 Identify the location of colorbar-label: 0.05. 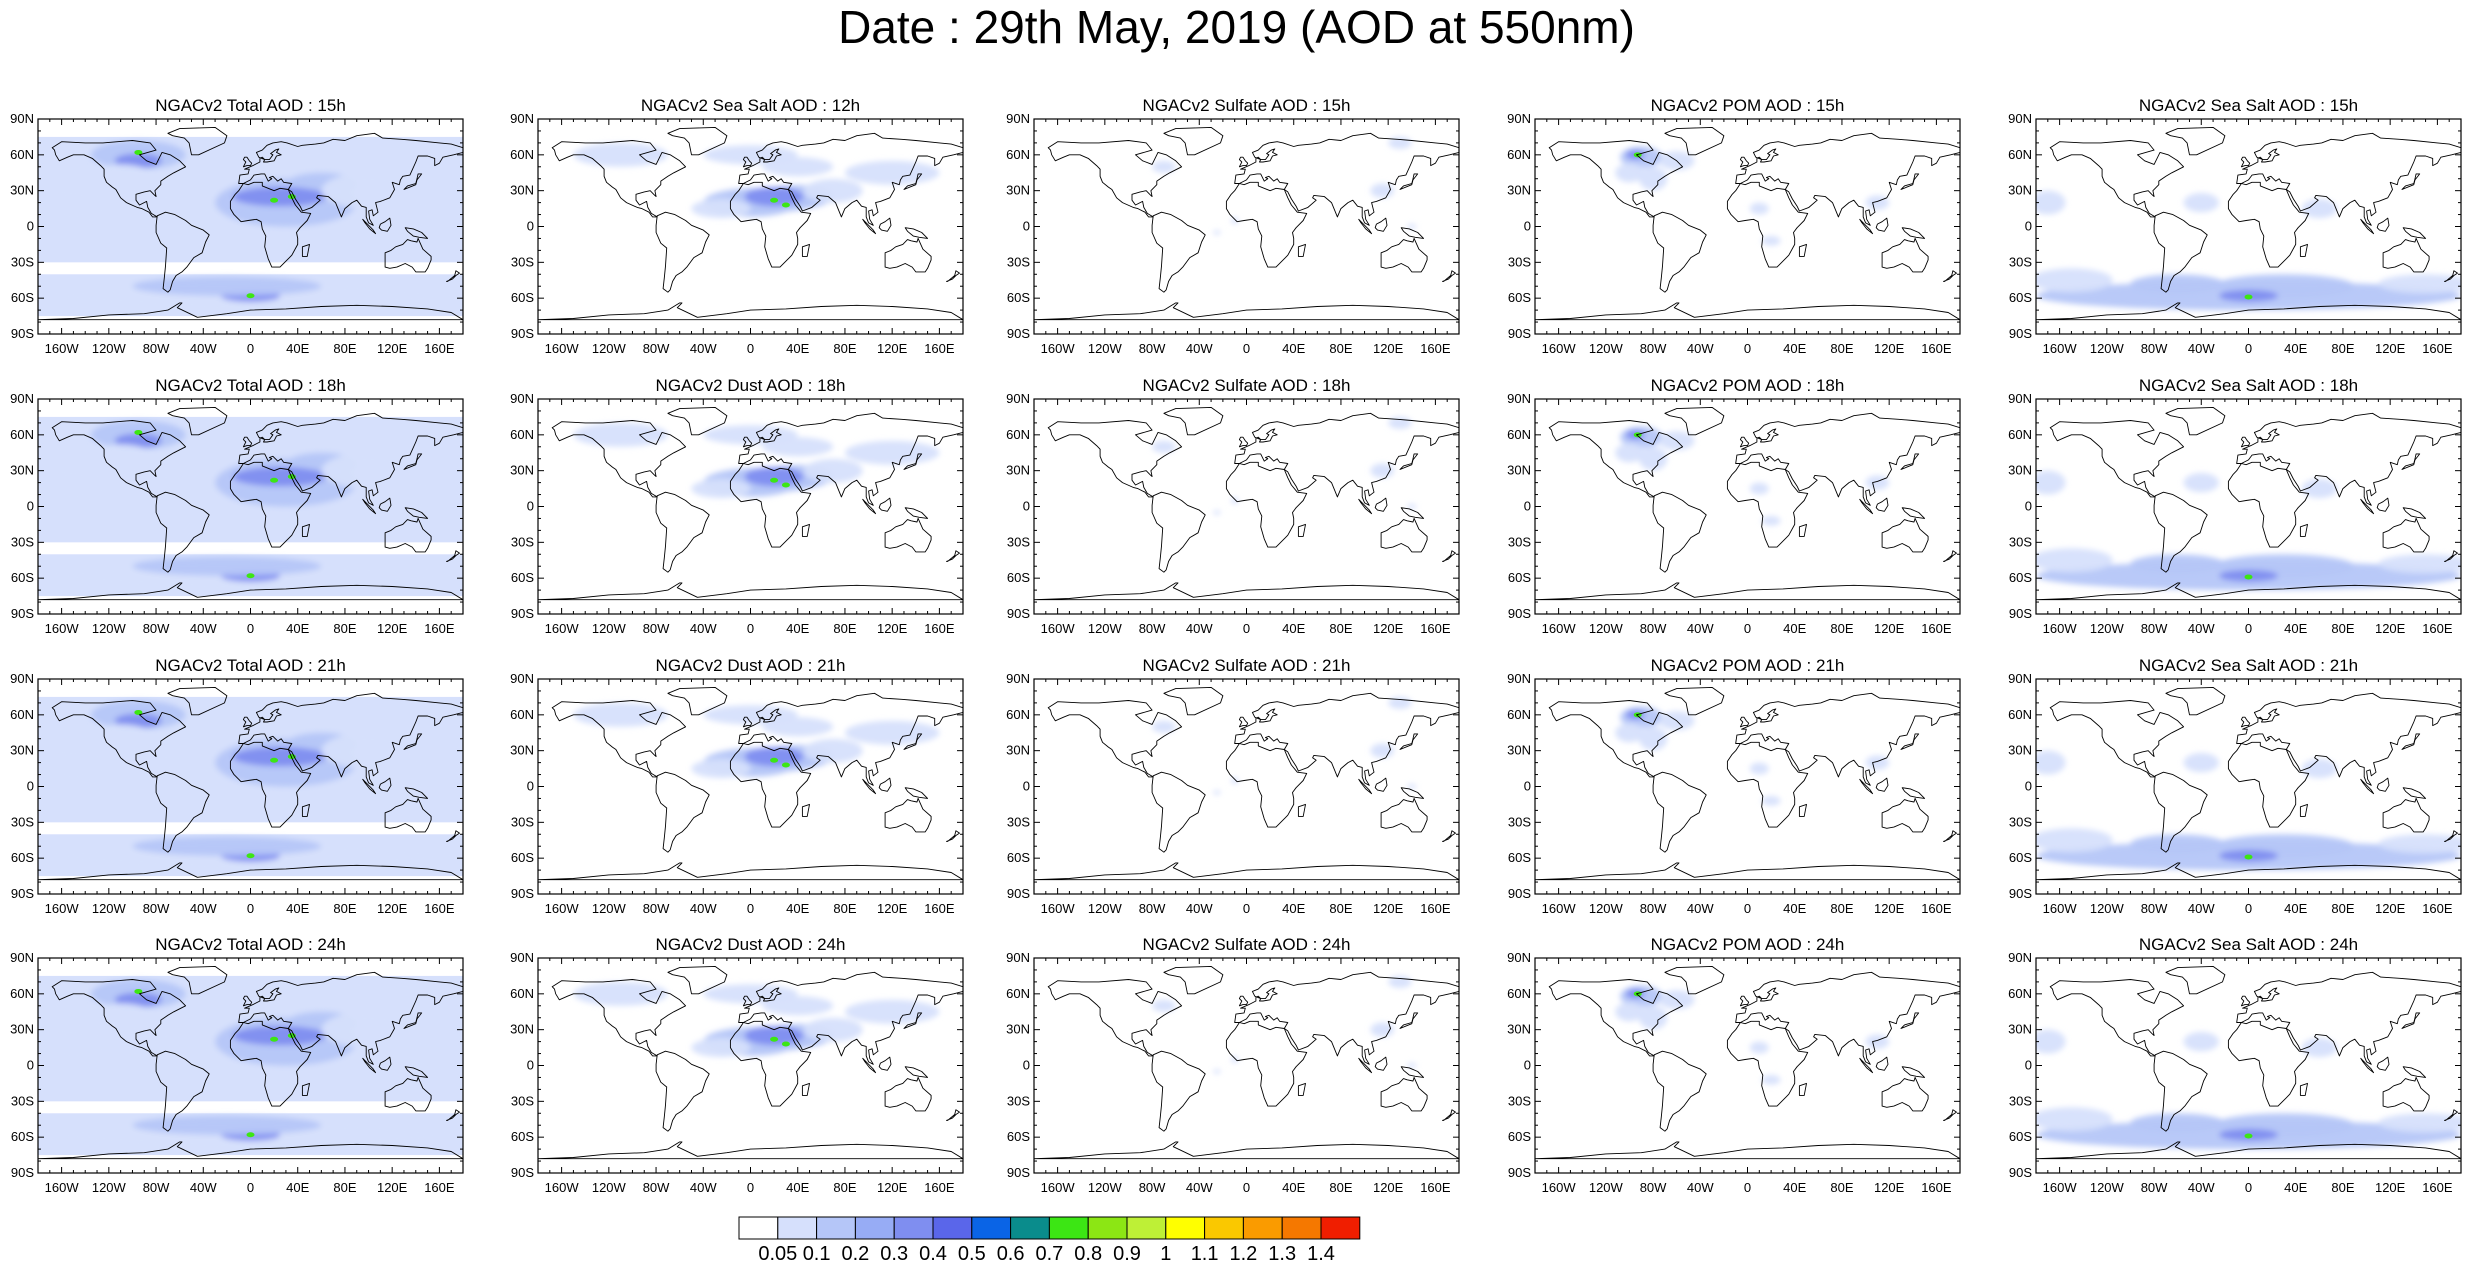
(777, 1252).